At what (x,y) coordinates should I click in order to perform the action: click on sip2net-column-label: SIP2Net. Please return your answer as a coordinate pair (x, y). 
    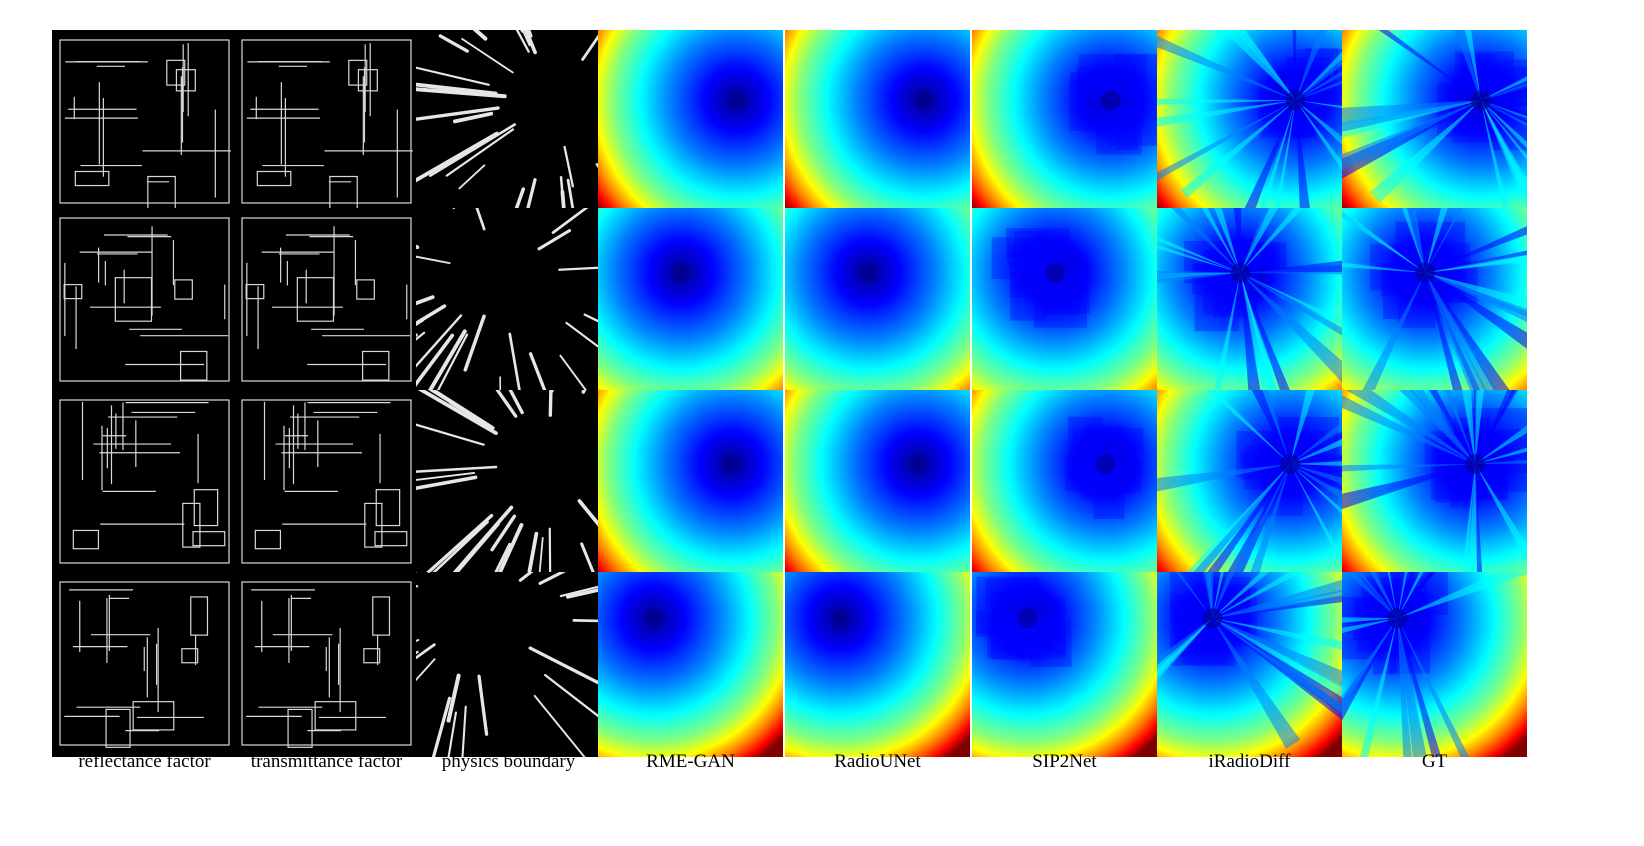
    Looking at the image, I should click on (1064, 761).